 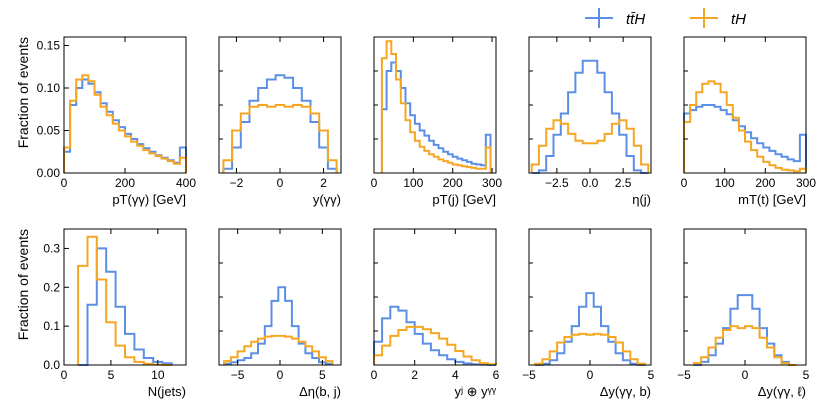 I want to click on panel-9: −5 0 5 Δy(γγ, ℓ), so click(x=743, y=313).